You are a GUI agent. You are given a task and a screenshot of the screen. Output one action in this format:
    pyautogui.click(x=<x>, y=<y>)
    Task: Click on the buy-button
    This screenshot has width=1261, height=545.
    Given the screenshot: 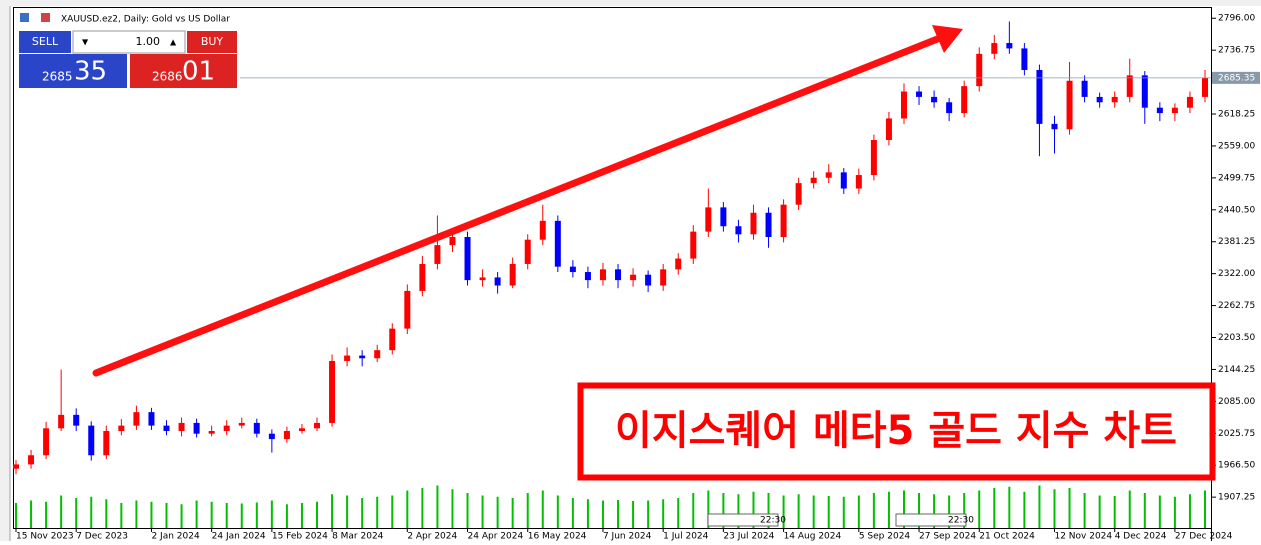 What is the action you would take?
    pyautogui.click(x=212, y=42)
    